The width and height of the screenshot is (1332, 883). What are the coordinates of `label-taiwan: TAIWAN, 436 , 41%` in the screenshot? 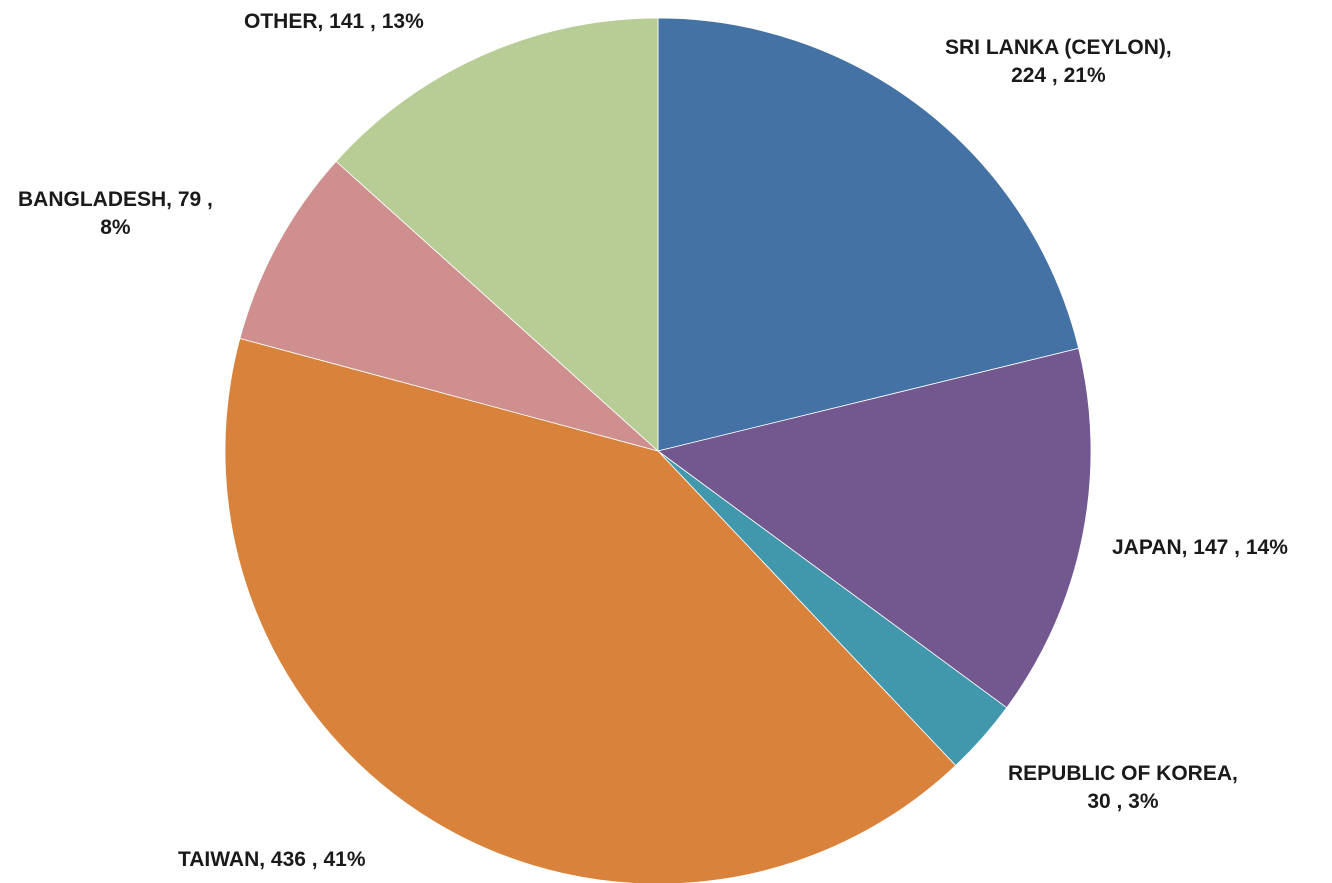 It's located at (272, 859).